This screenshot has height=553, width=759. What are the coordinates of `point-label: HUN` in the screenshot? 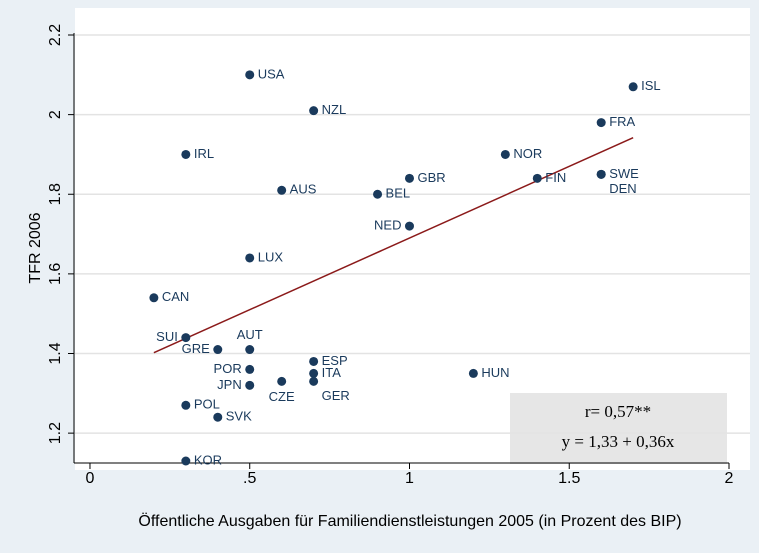 It's located at (495, 372).